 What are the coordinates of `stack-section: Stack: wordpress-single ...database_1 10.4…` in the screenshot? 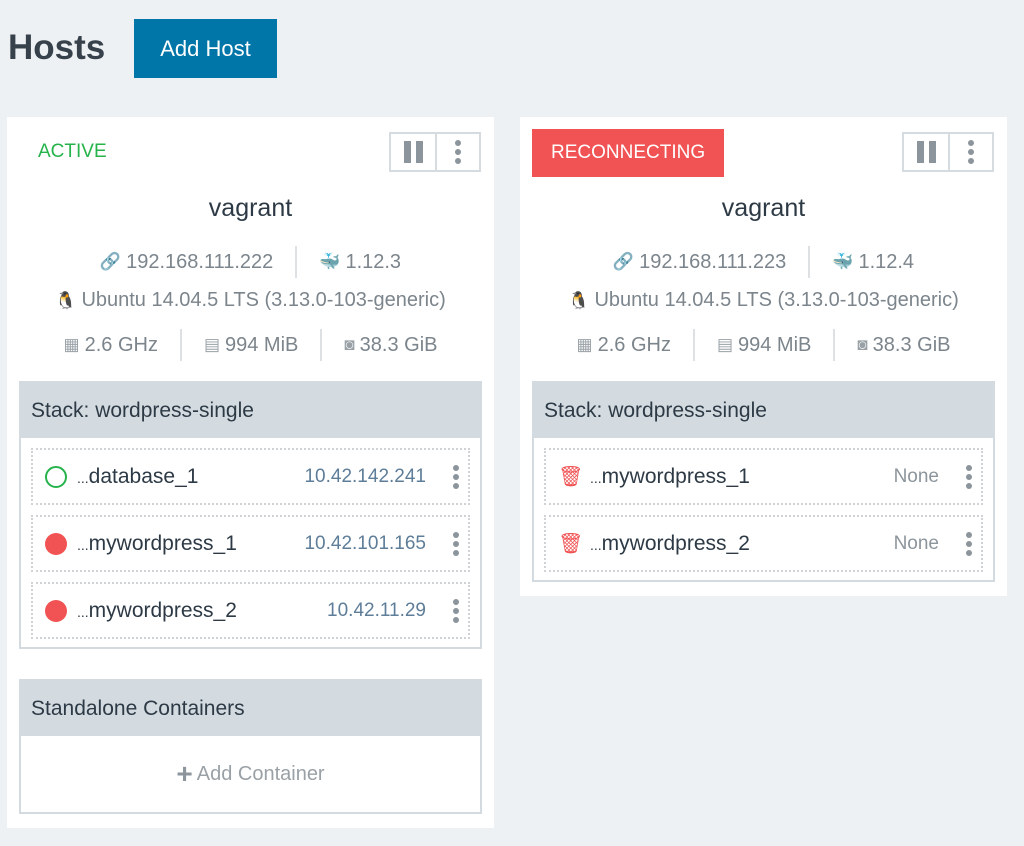 It's located at (250, 515).